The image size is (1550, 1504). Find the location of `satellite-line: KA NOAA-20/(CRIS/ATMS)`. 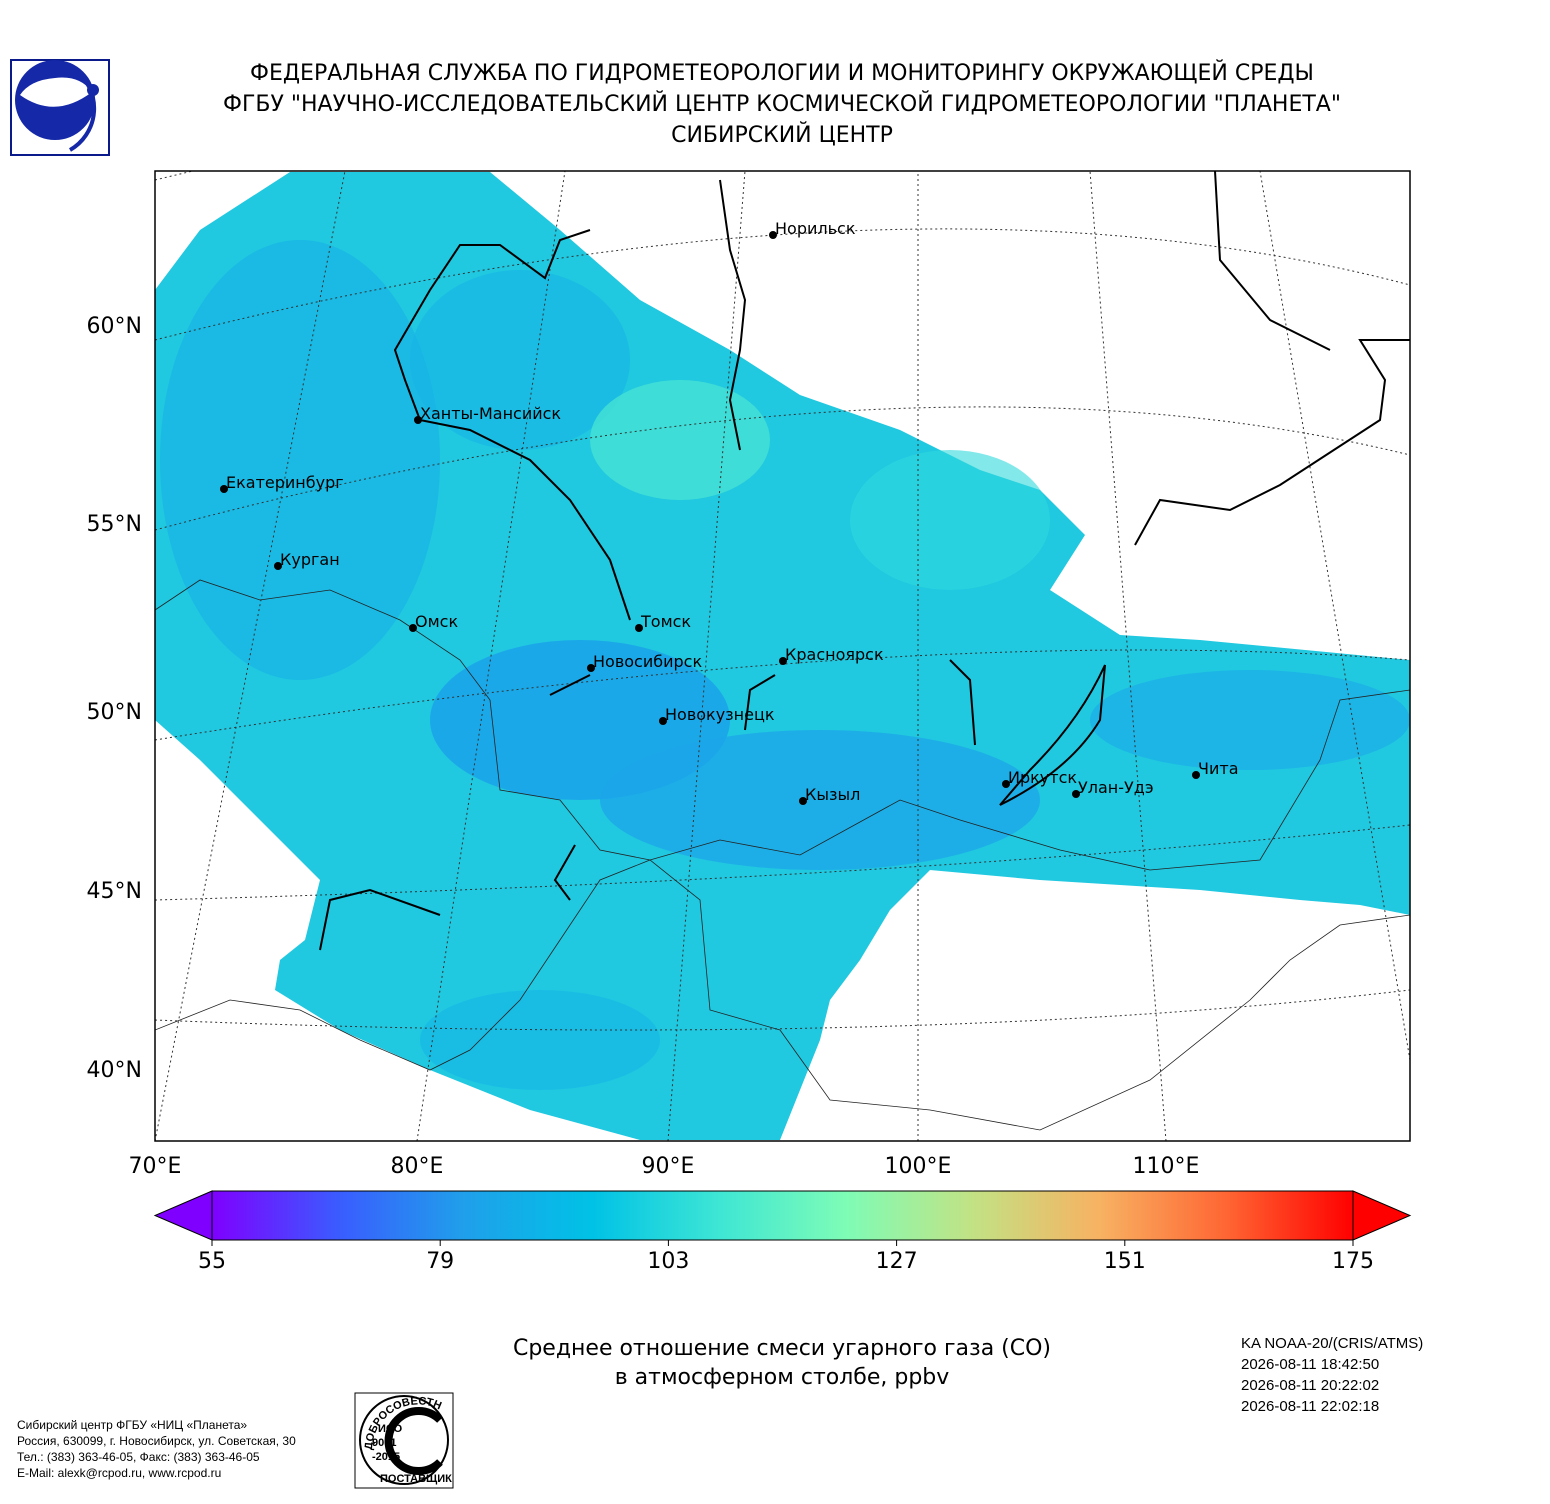

satellite-line: KA NOAA-20/(CRIS/ATMS) is located at coordinates (1332, 1343).